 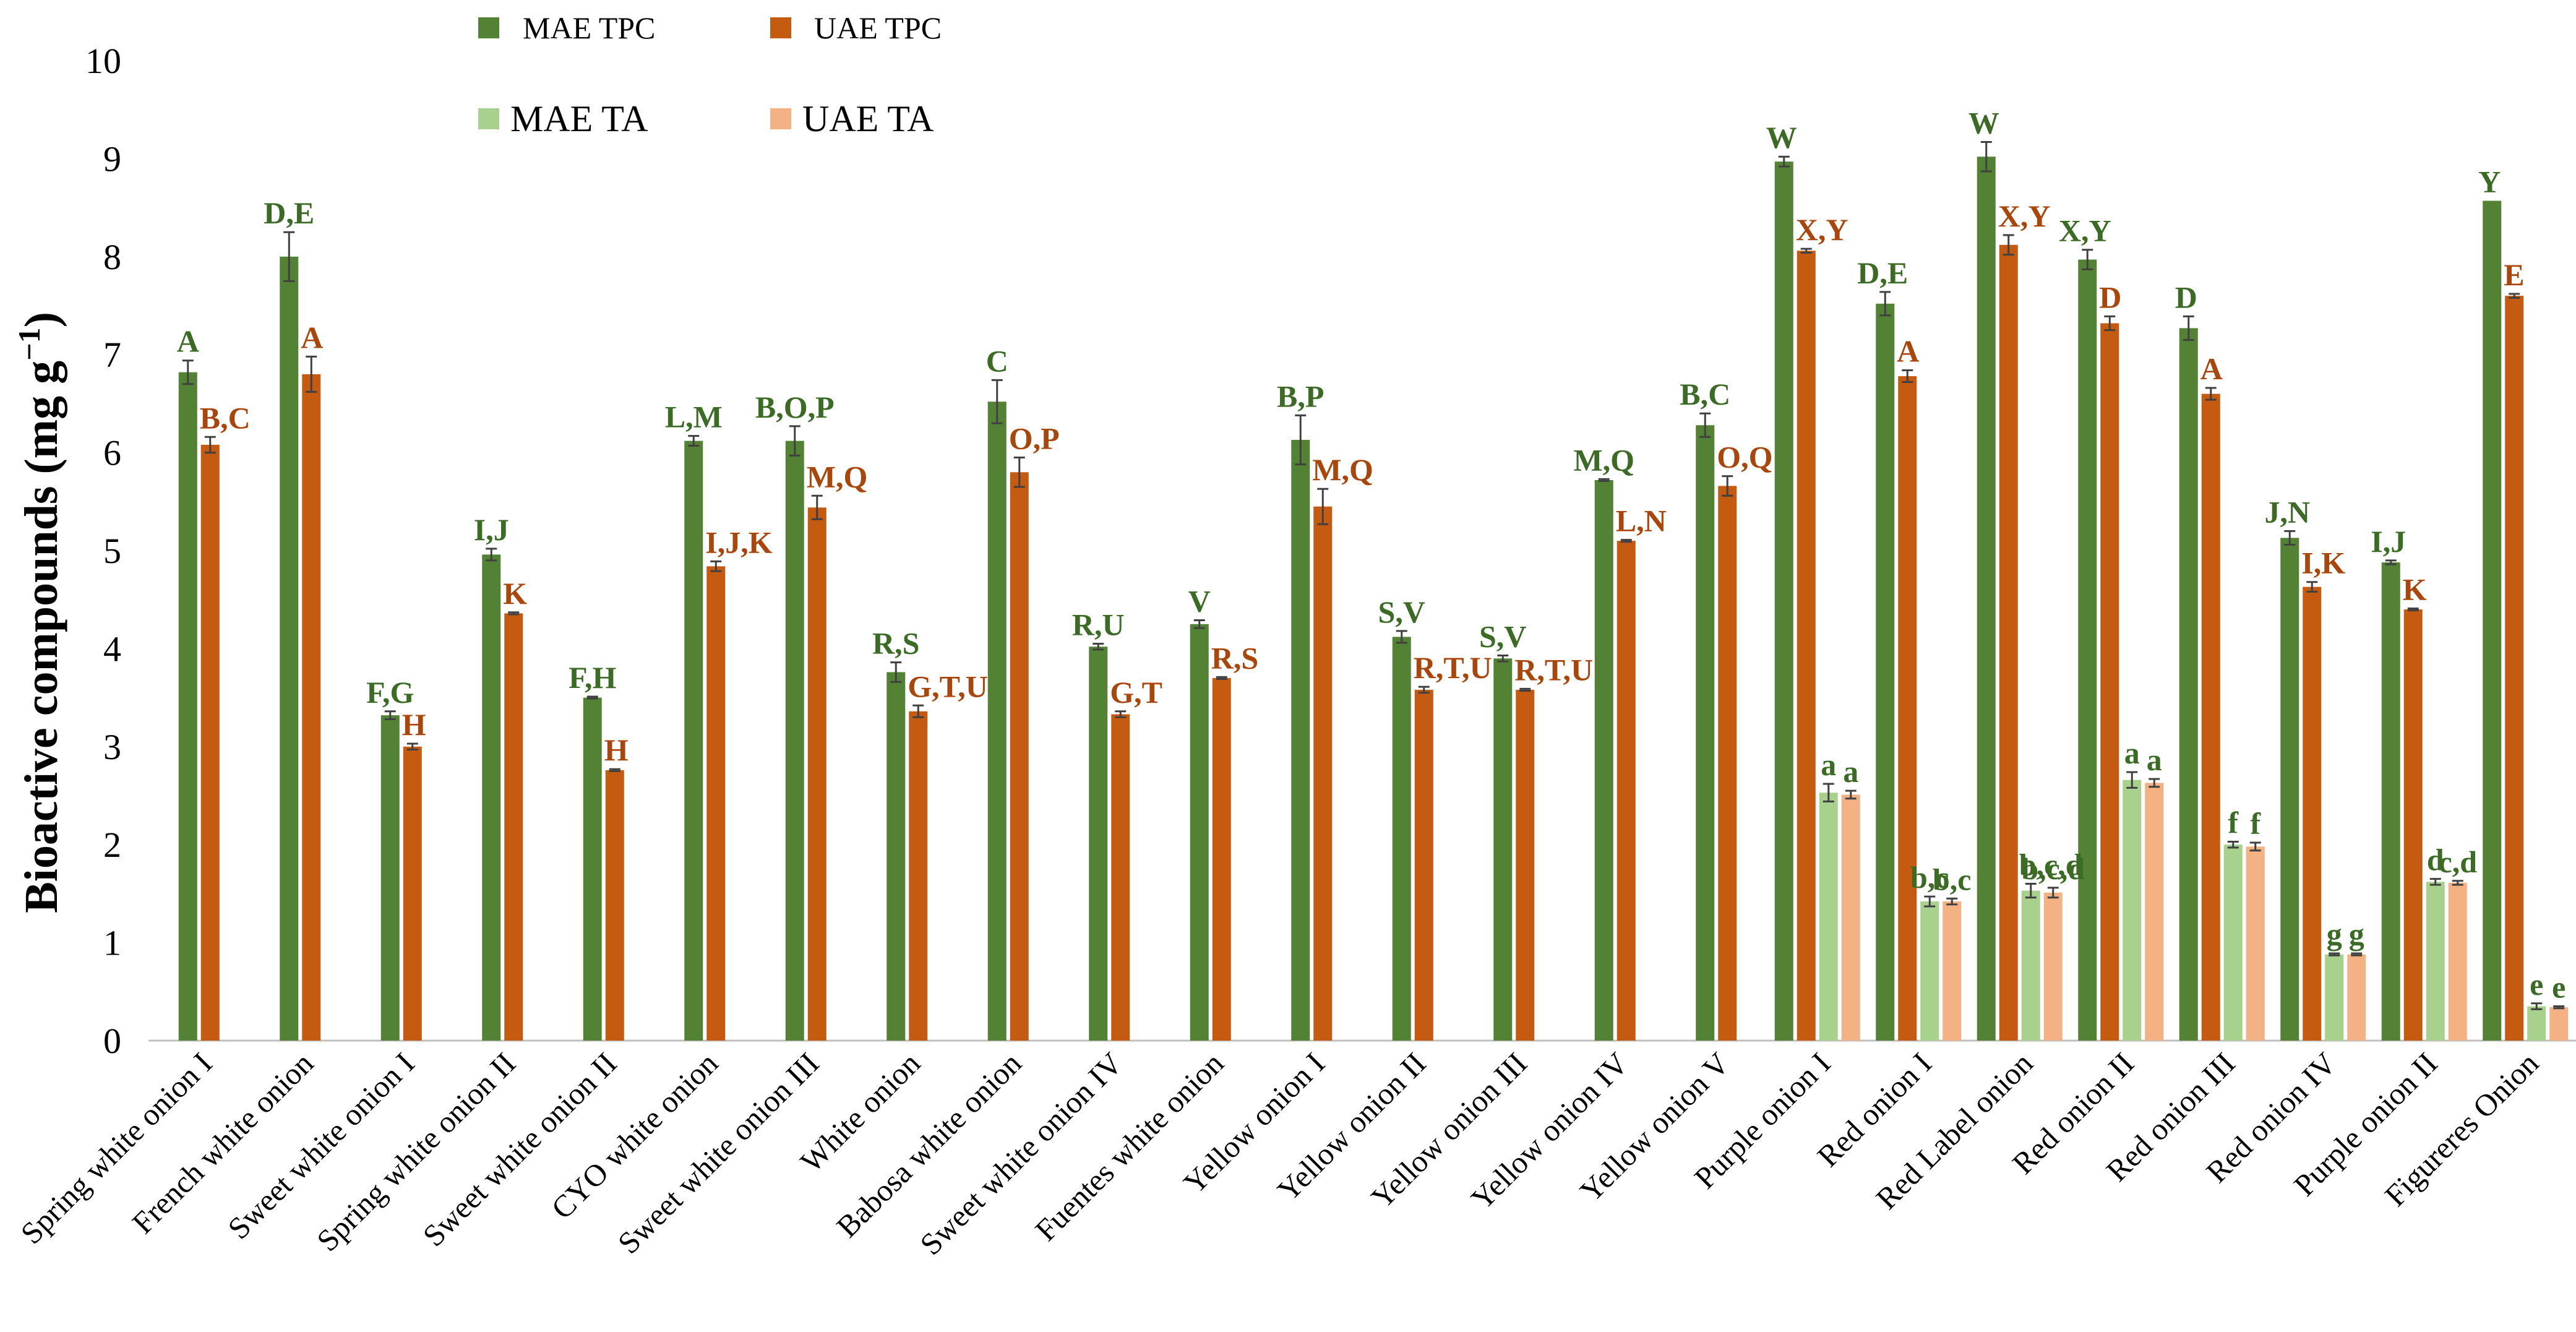 I want to click on sig-label-uae-tpc: L,N, so click(x=1641, y=521).